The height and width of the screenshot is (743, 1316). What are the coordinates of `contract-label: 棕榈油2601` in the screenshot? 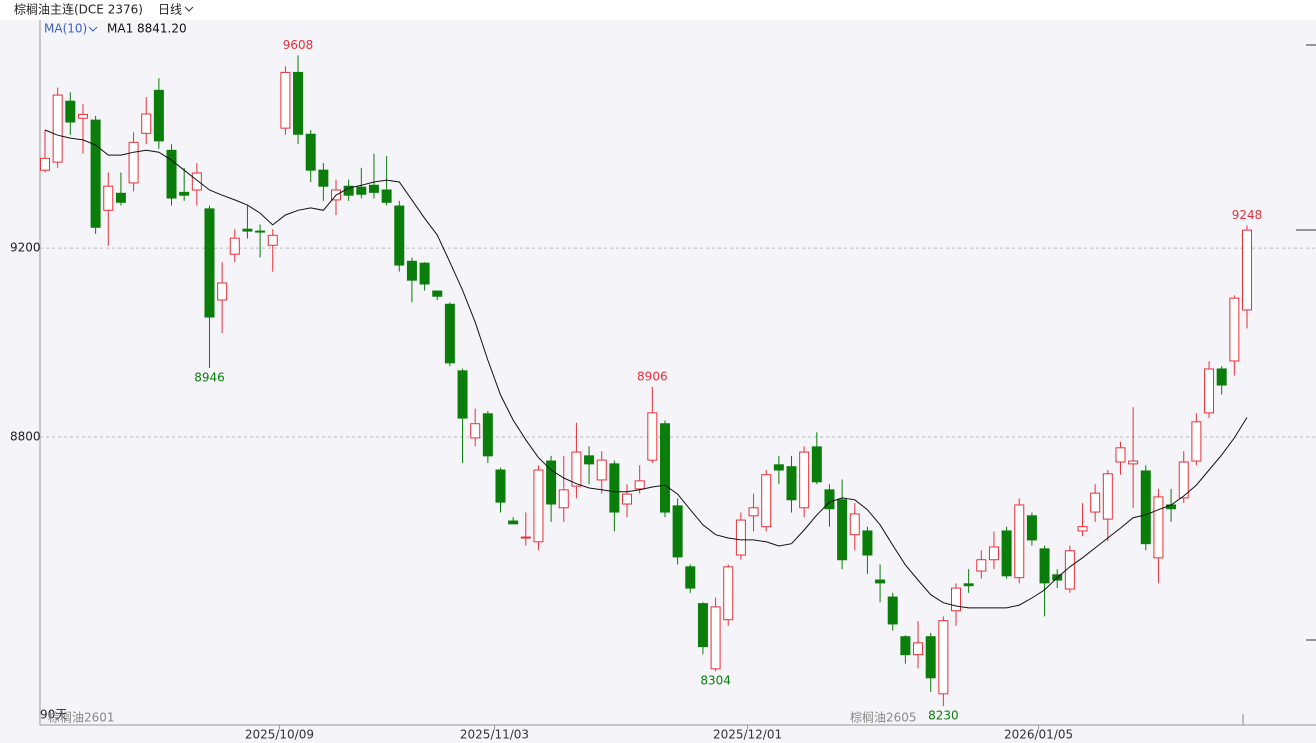 It's located at (81, 717).